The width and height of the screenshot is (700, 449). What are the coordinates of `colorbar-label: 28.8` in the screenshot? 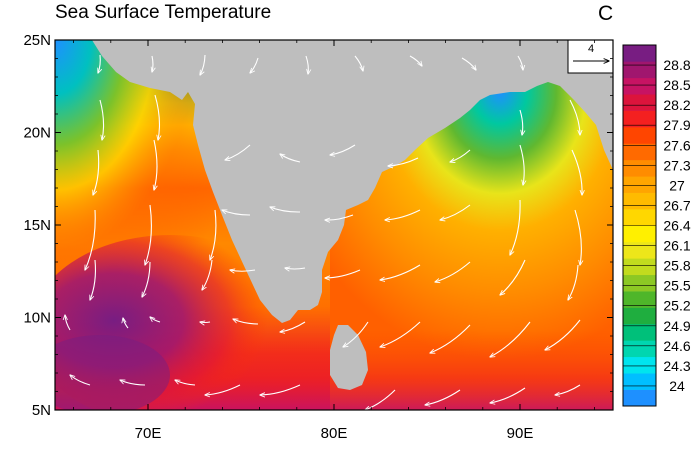 It's located at (676, 65).